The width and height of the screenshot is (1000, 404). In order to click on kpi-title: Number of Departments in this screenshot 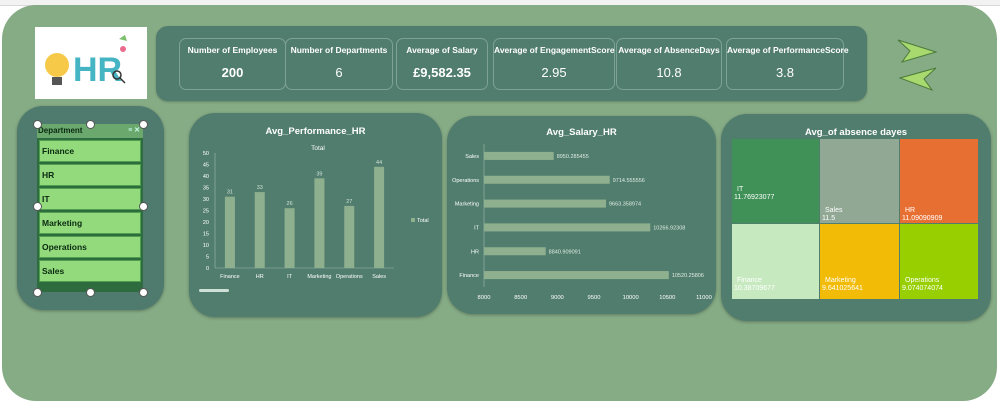, I will do `click(339, 50)`.